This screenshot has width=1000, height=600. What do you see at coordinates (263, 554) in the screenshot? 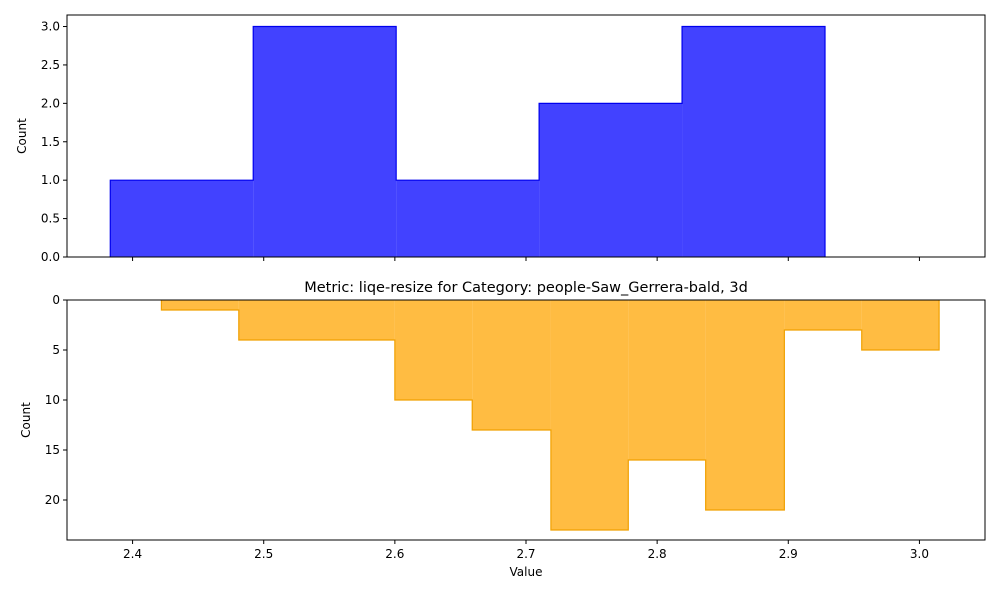
I see `x-tick-label: 2.5` at bounding box center [263, 554].